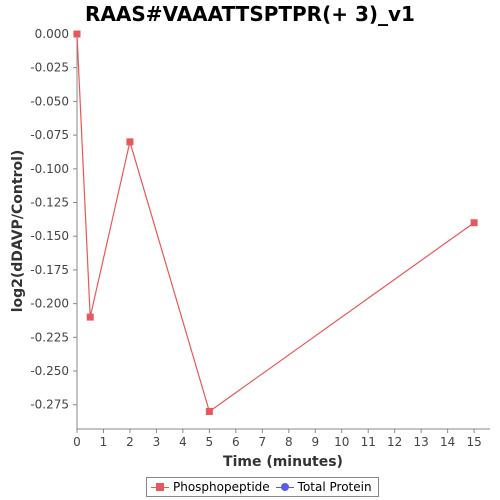  Describe the element at coordinates (283, 462) in the screenshot. I see `x-axis-title: Time (minutes)` at that location.